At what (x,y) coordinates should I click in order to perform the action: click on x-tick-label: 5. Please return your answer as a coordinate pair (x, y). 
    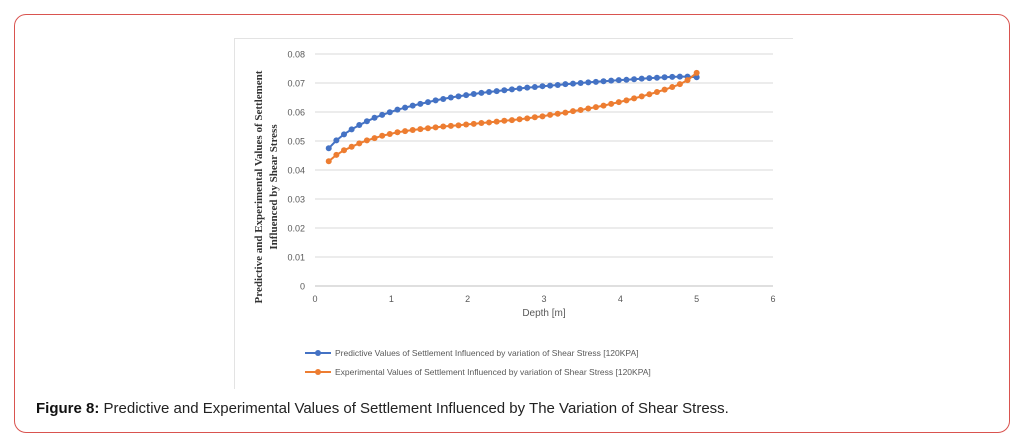
    Looking at the image, I should click on (696, 299).